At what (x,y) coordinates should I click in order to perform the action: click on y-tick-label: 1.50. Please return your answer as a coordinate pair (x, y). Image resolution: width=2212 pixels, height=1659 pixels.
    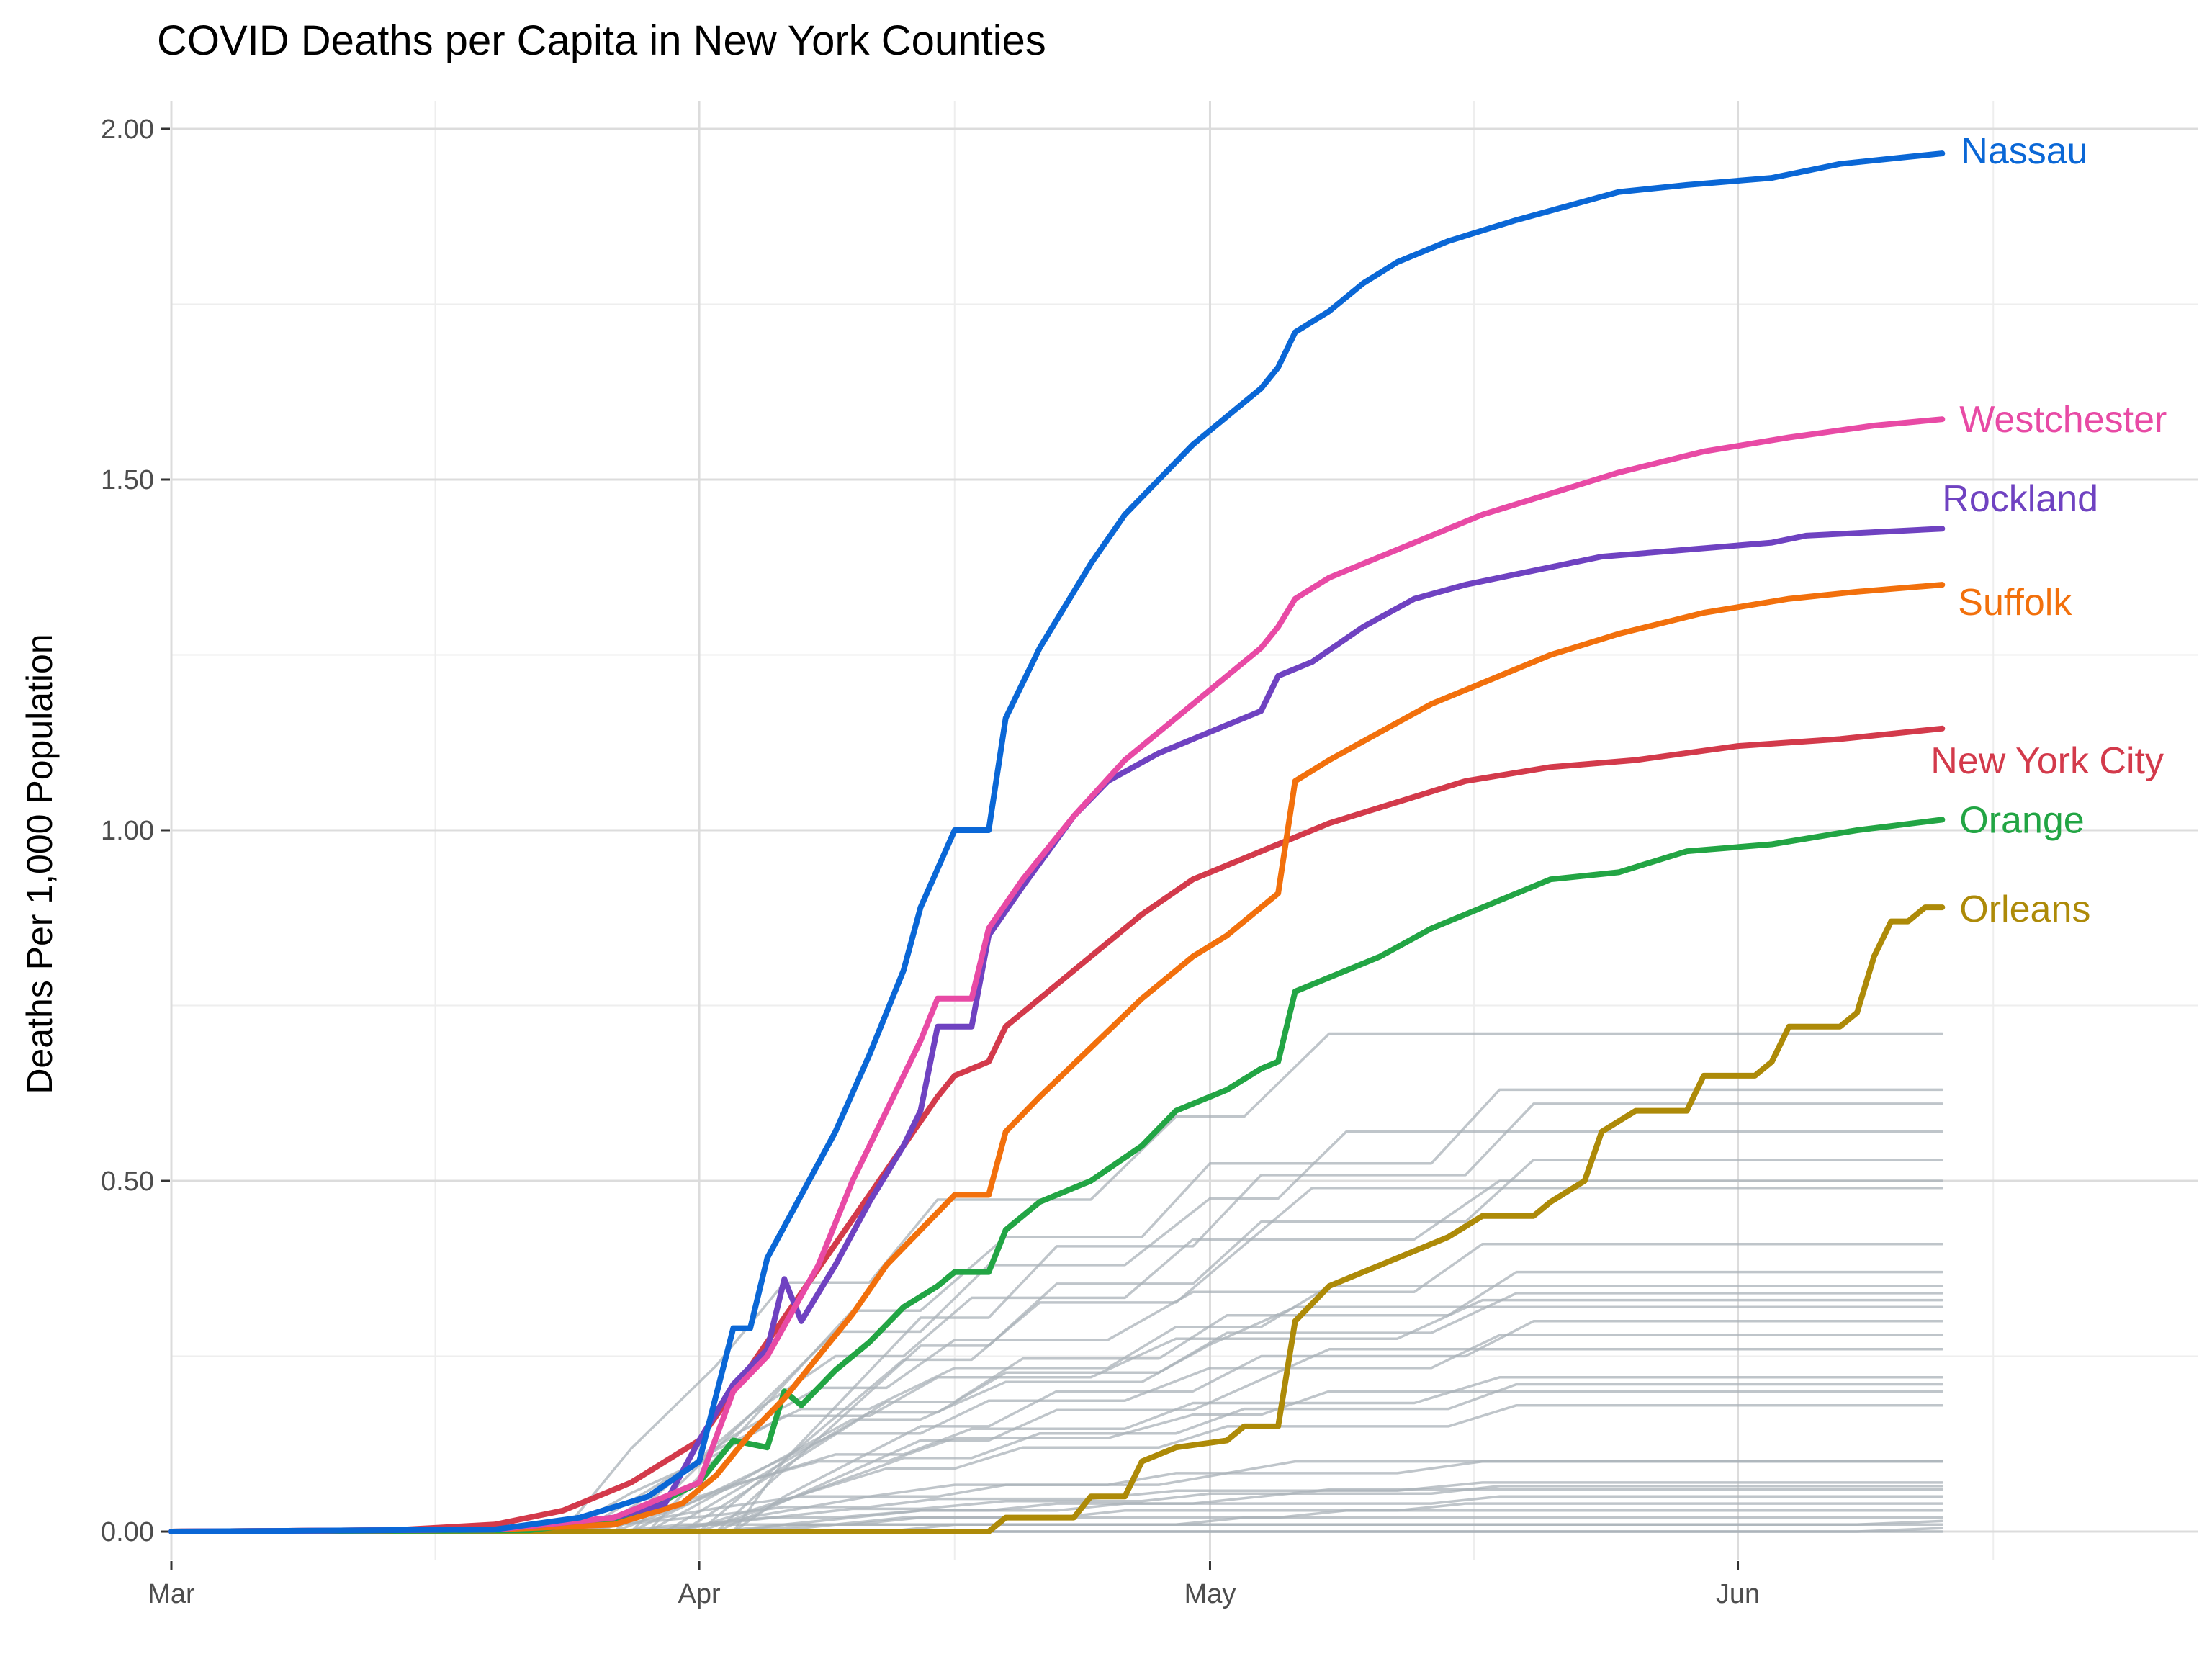
    Looking at the image, I should click on (128, 480).